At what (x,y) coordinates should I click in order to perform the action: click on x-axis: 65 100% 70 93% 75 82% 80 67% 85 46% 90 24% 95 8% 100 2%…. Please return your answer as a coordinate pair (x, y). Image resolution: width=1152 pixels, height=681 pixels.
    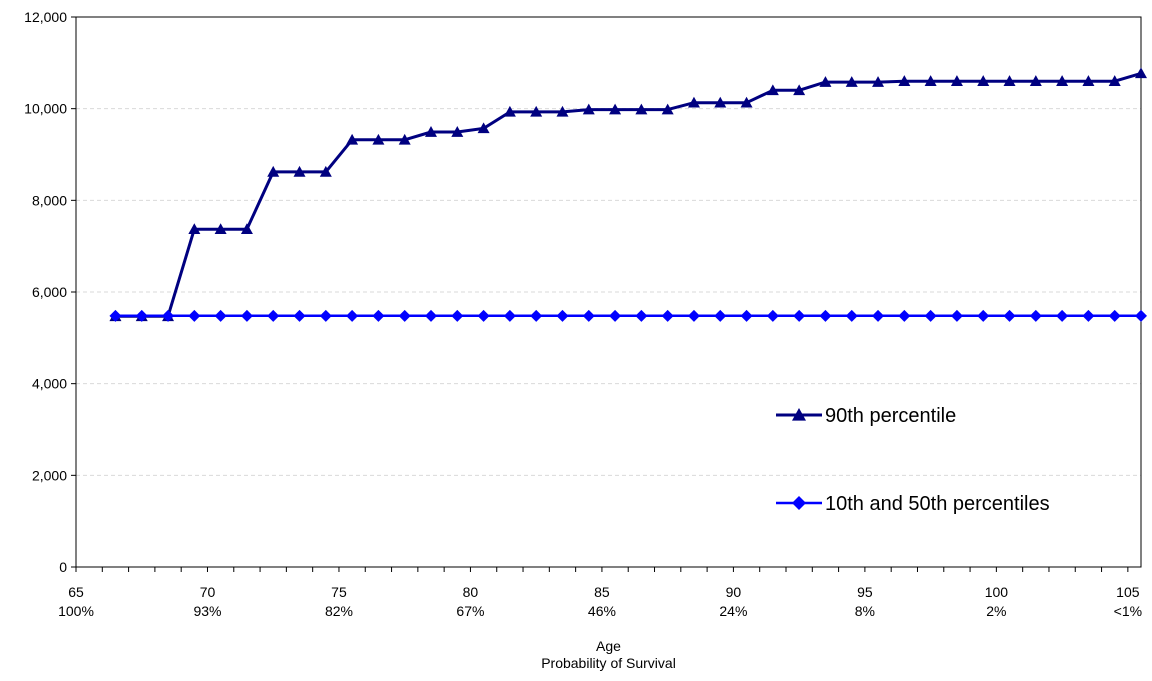
    Looking at the image, I should click on (600, 593).